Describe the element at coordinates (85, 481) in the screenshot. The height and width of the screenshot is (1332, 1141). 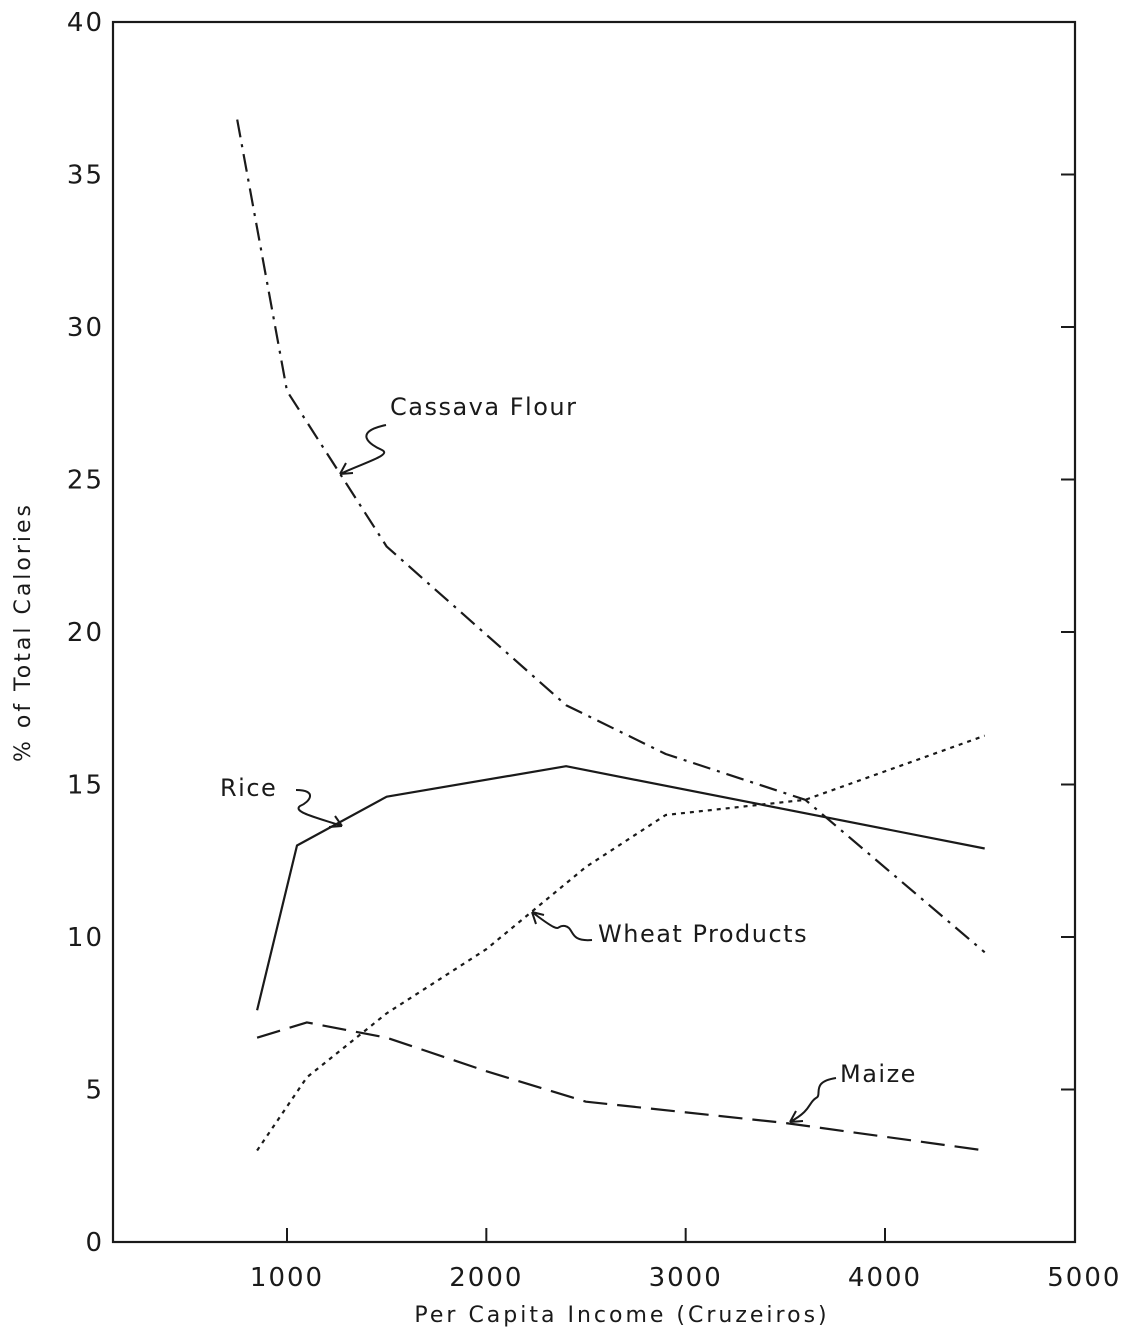
I see `y-tick-label-25: 25` at that location.